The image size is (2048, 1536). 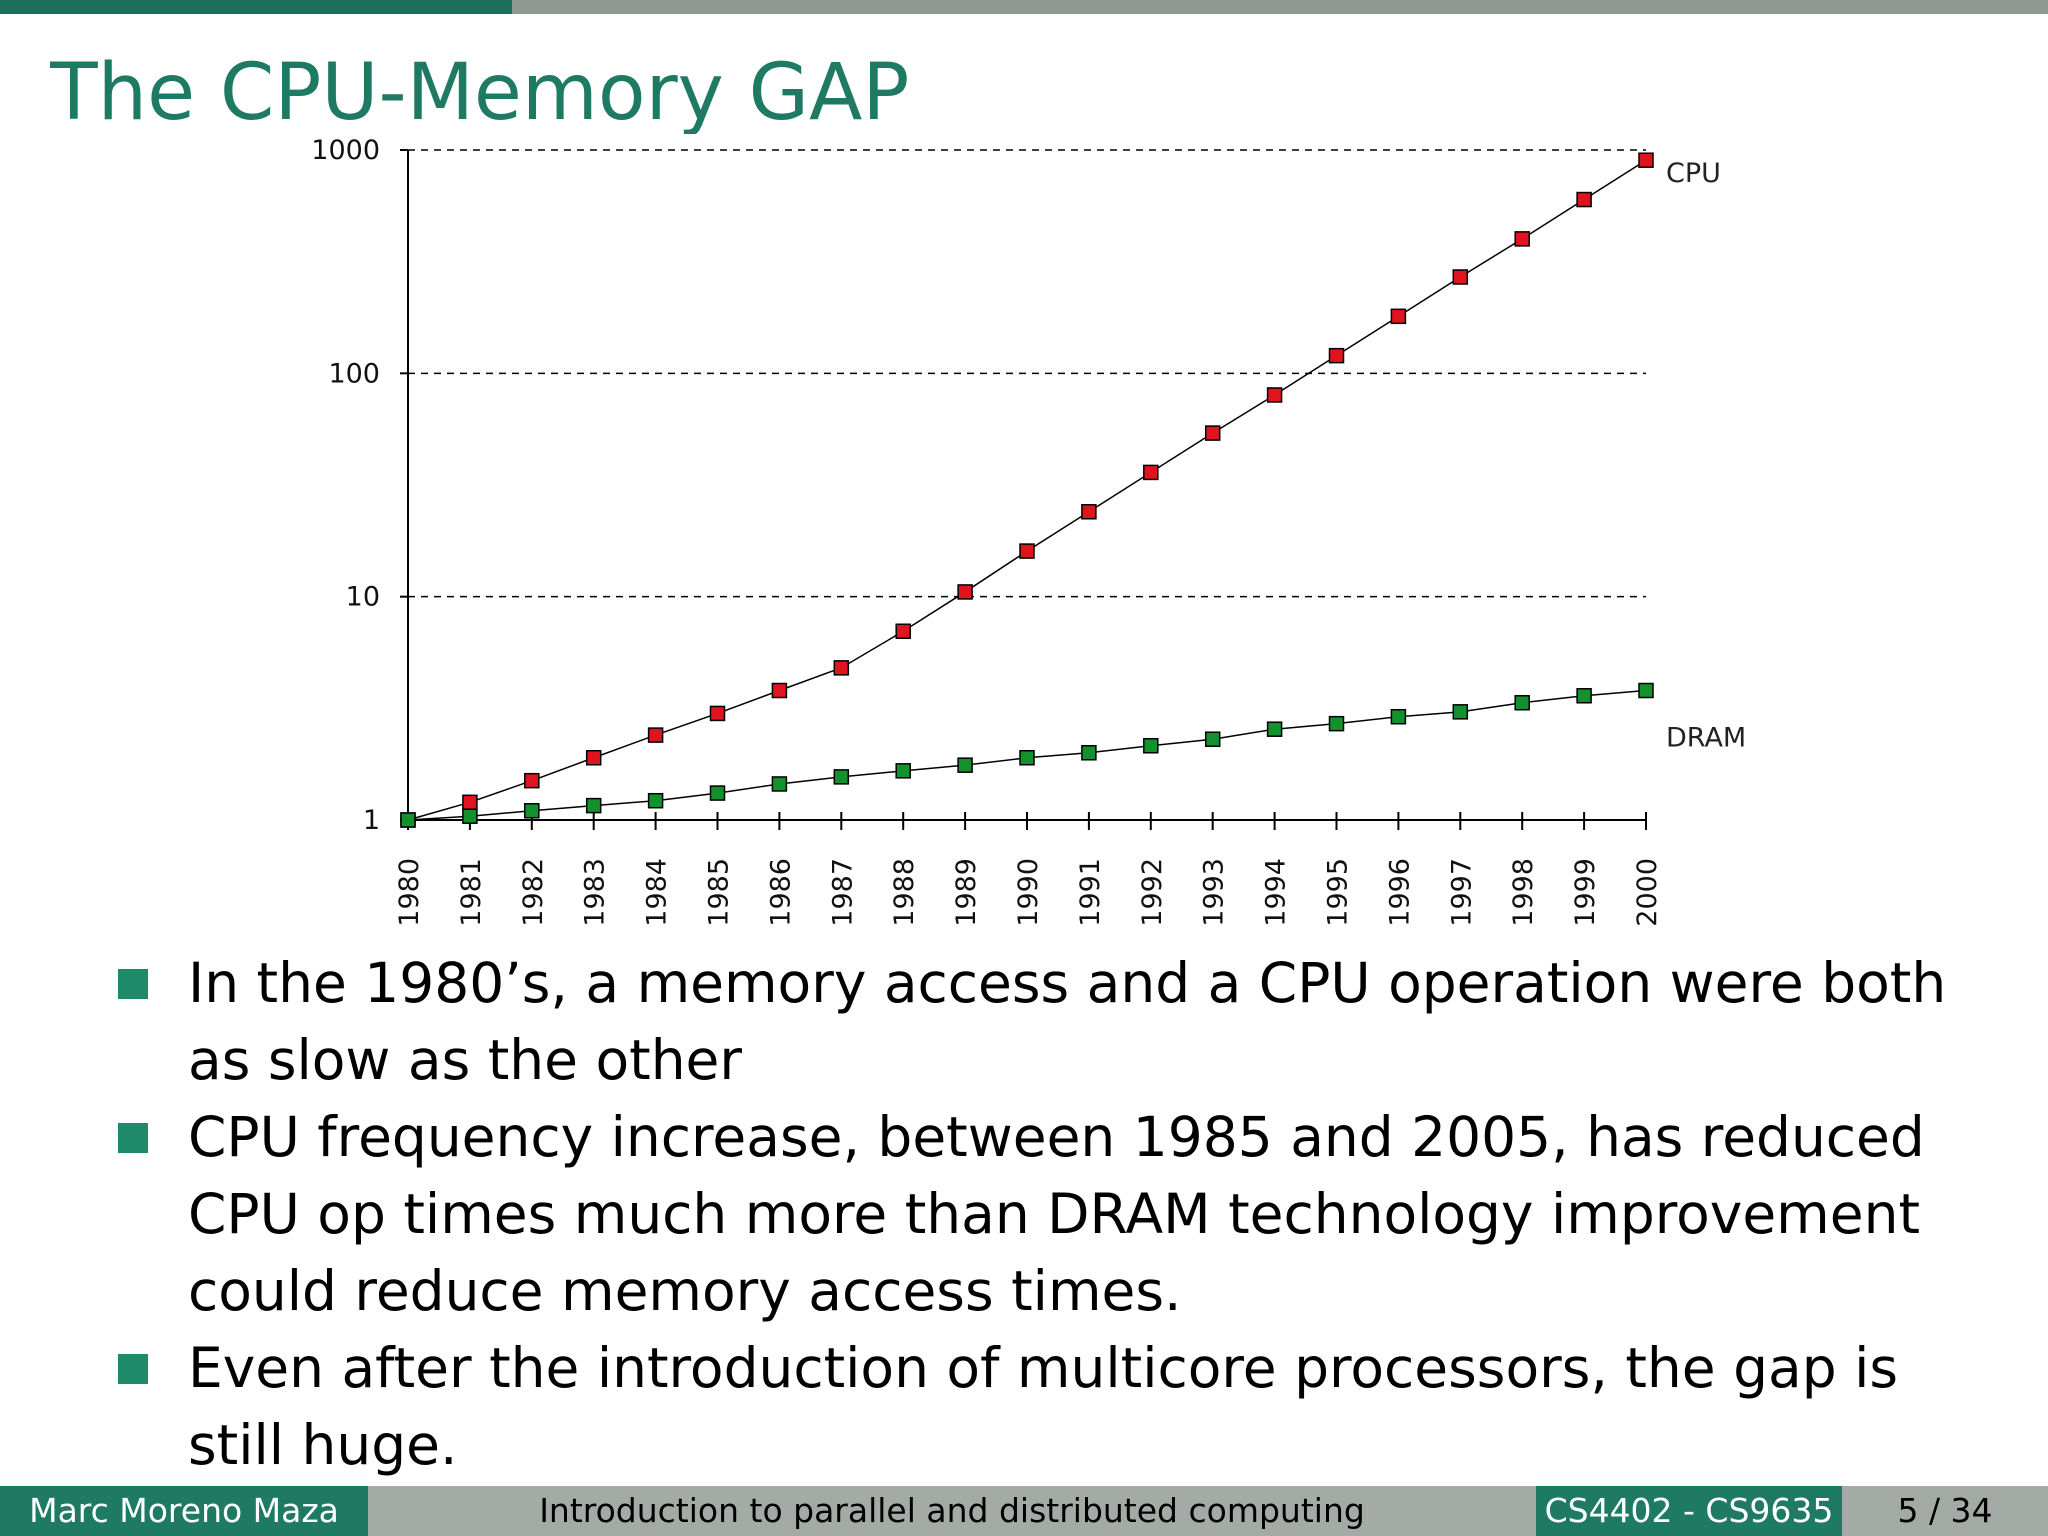 What do you see at coordinates (1152, 892) in the screenshot?
I see `x-tick-label: 1992` at bounding box center [1152, 892].